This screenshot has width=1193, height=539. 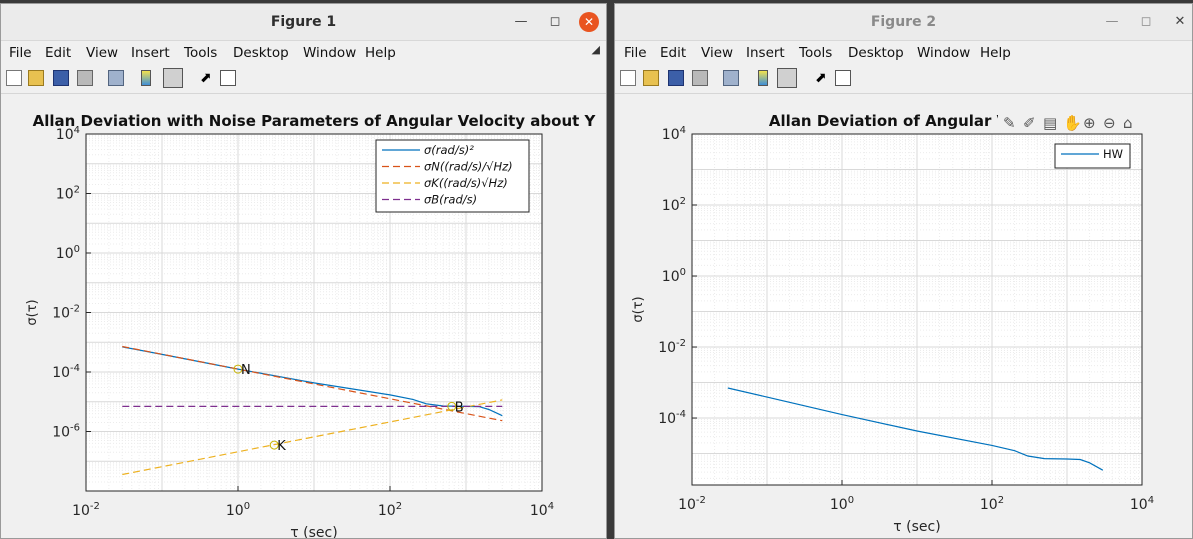 I want to click on pan-icon: ✋, so click(x=1072, y=123).